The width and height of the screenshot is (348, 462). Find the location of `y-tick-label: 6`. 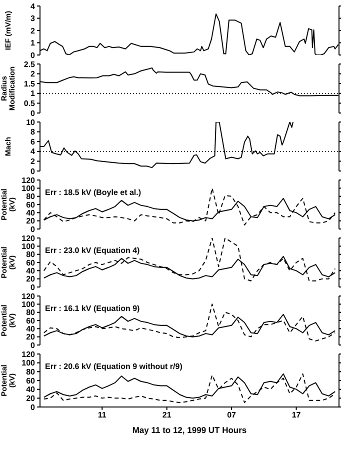

y-tick-label: 6 is located at coordinates (33, 141).